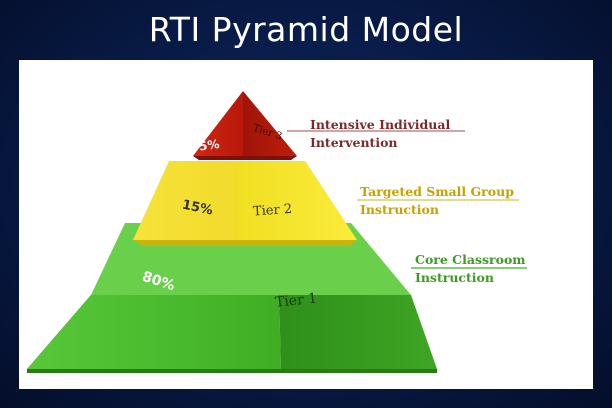 Image resolution: width=612 pixels, height=408 pixels. Describe the element at coordinates (470, 259) in the screenshot. I see `tier1-description-line1: Core Classroom` at that location.